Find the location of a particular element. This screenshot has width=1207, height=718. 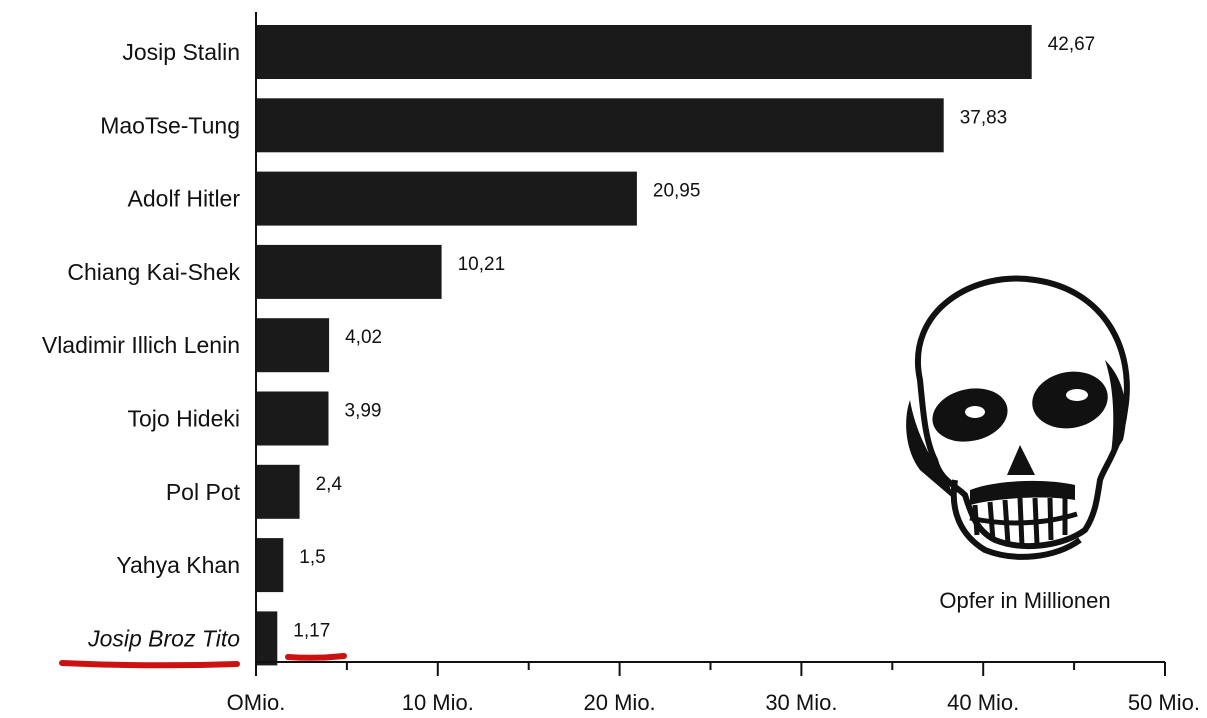

x-tick-labels-group: OMio. 10 Mio. 20 Mio. 30 Mio. 40 Mio. 50 Mio. is located at coordinates (713, 702).